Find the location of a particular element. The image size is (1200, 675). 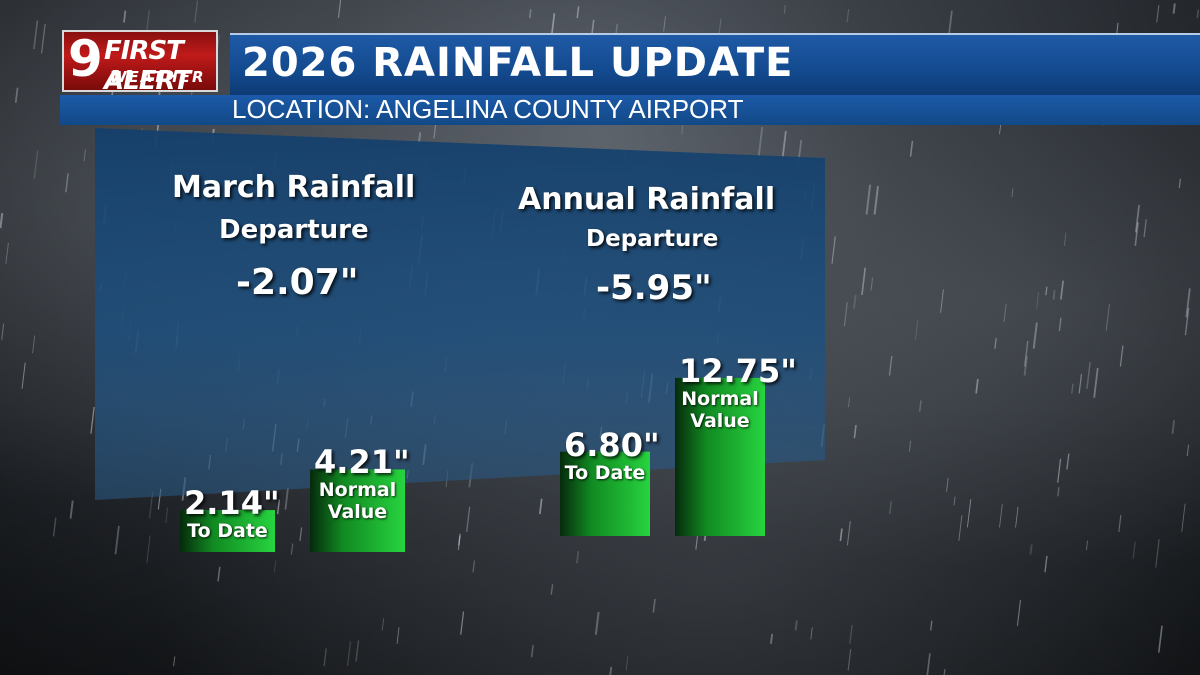

march-departure-value: -2.07" is located at coordinates (297, 282).